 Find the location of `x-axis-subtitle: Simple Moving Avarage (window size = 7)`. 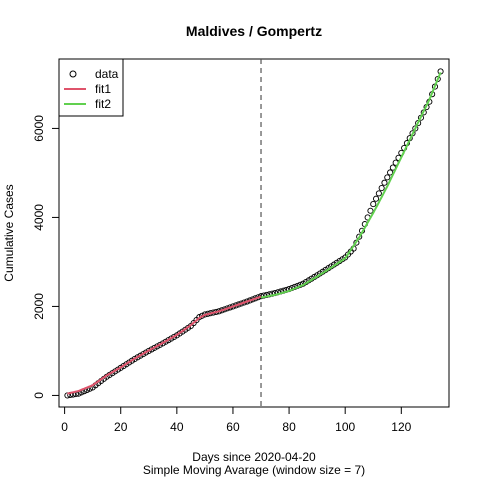

x-axis-subtitle: Simple Moving Avarage (window size = 7) is located at coordinates (254, 470).